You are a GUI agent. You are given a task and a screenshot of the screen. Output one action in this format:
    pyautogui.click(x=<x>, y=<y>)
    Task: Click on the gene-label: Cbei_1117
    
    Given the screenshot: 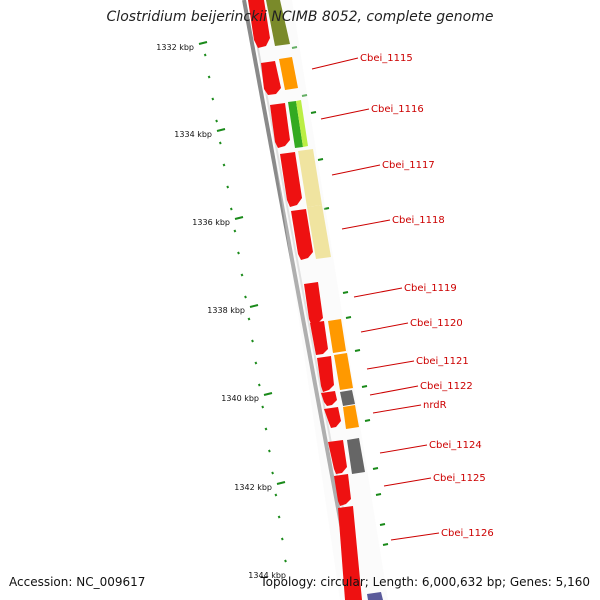 What is the action you would take?
    pyautogui.click(x=408, y=165)
    